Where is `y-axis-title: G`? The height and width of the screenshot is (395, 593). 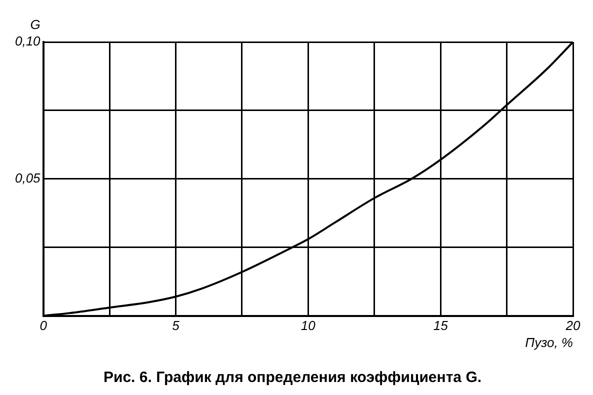 y-axis-title: G is located at coordinates (35, 24).